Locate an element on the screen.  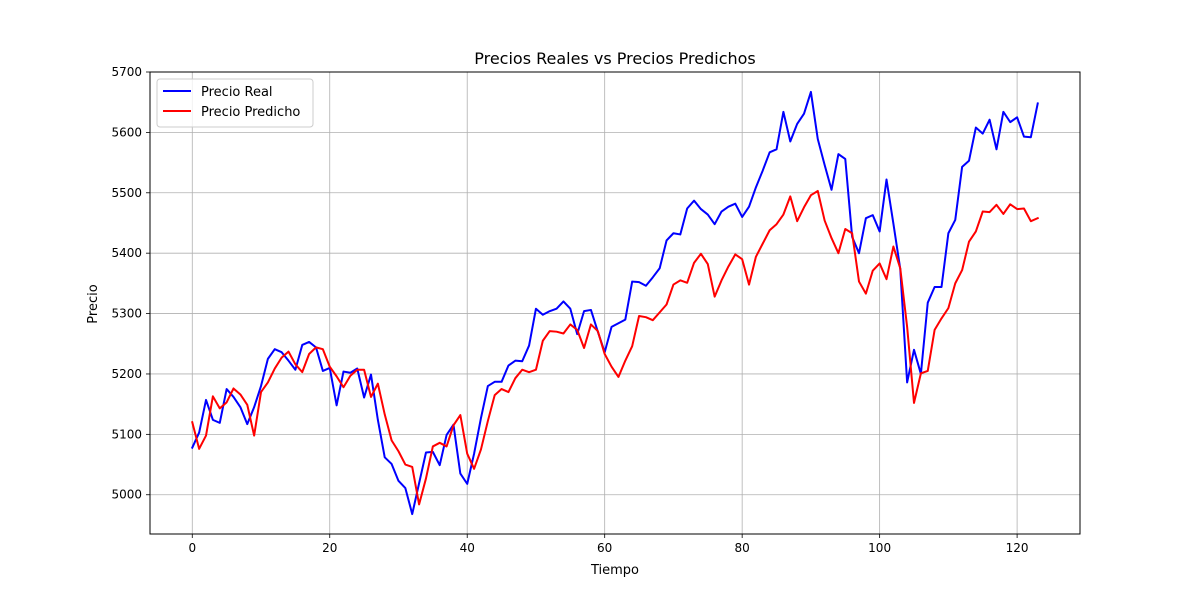
x-tick-label: 100 is located at coordinates (879, 548).